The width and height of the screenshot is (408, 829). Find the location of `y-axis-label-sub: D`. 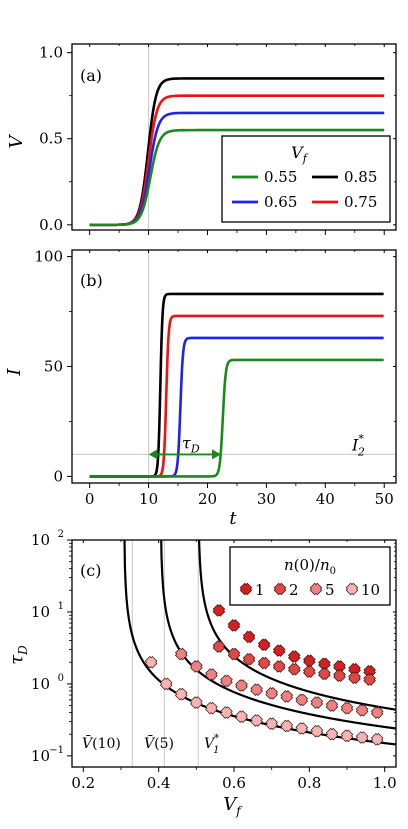

y-axis-label-sub: D is located at coordinates (23, 650).